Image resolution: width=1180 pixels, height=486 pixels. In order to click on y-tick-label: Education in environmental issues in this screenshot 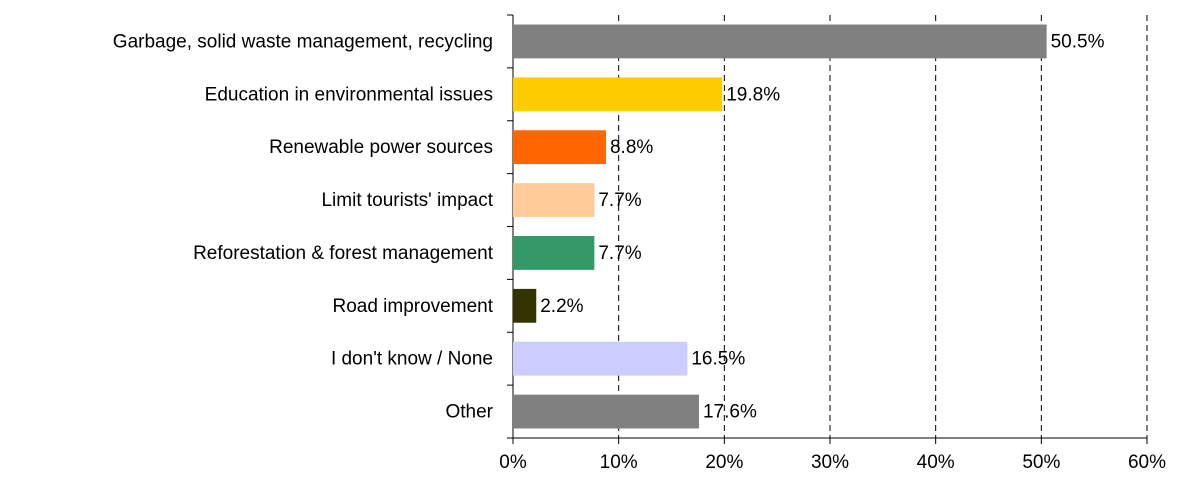, I will do `click(349, 94)`.